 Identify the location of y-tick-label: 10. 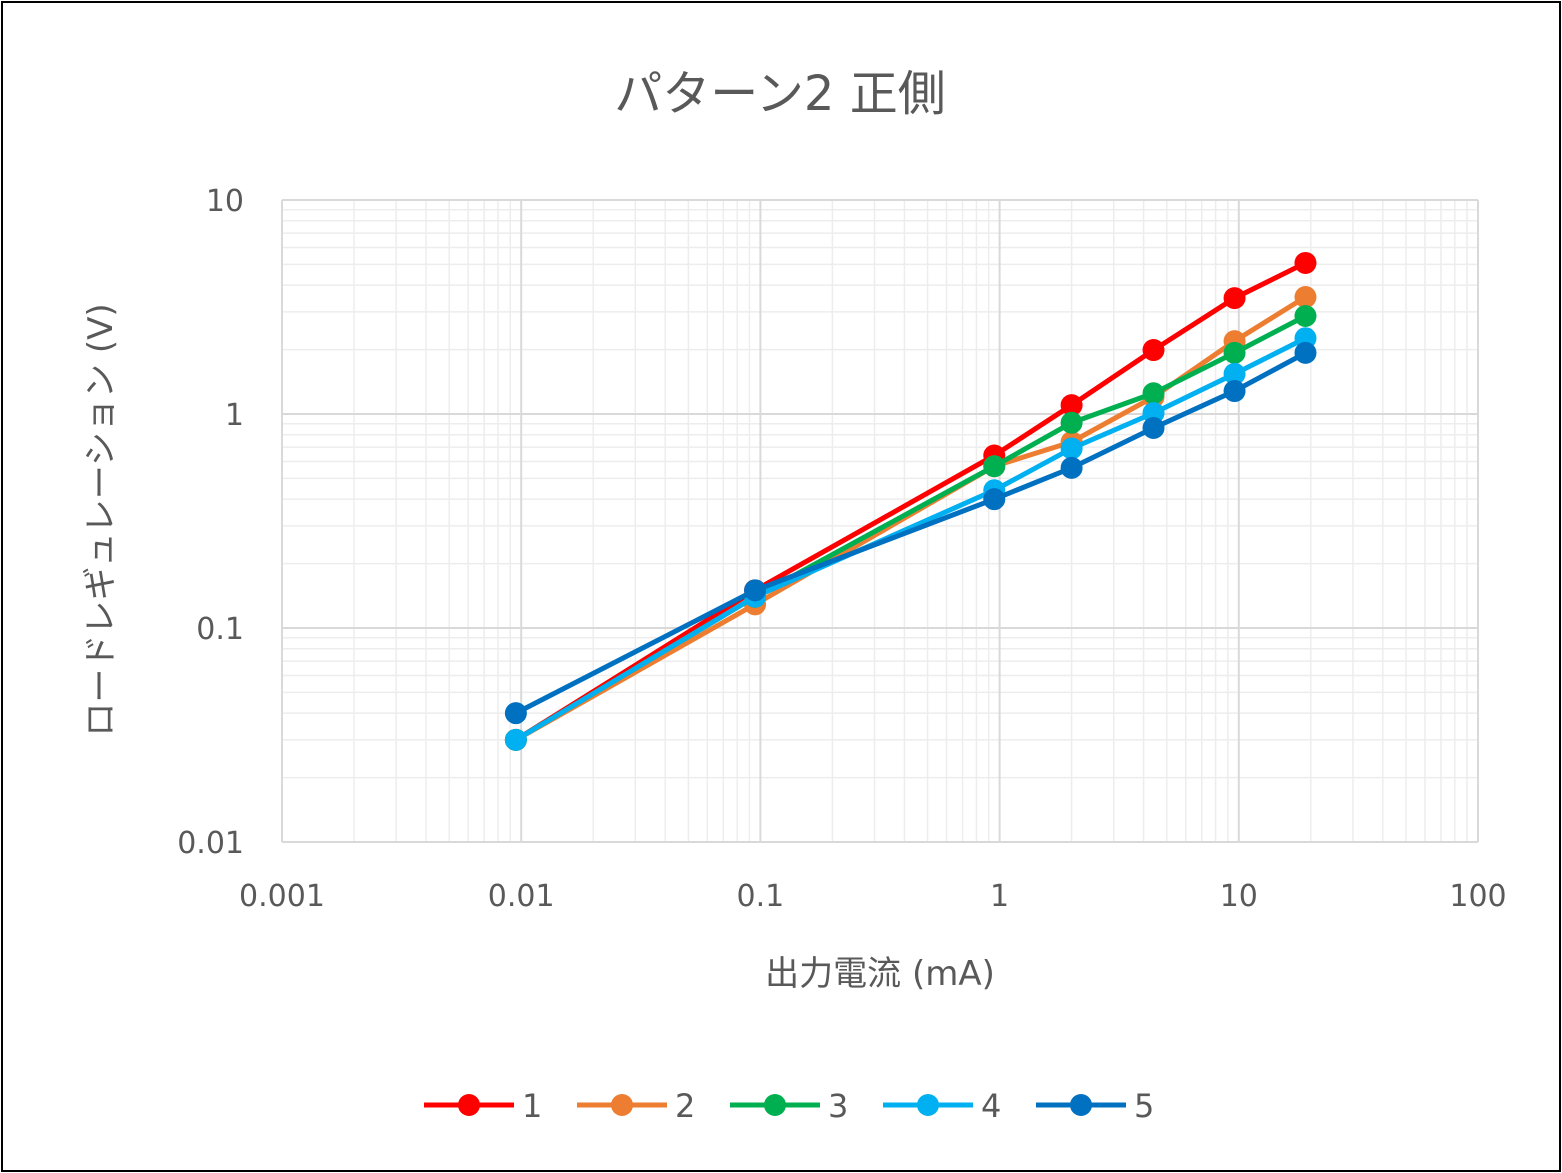
(225, 201).